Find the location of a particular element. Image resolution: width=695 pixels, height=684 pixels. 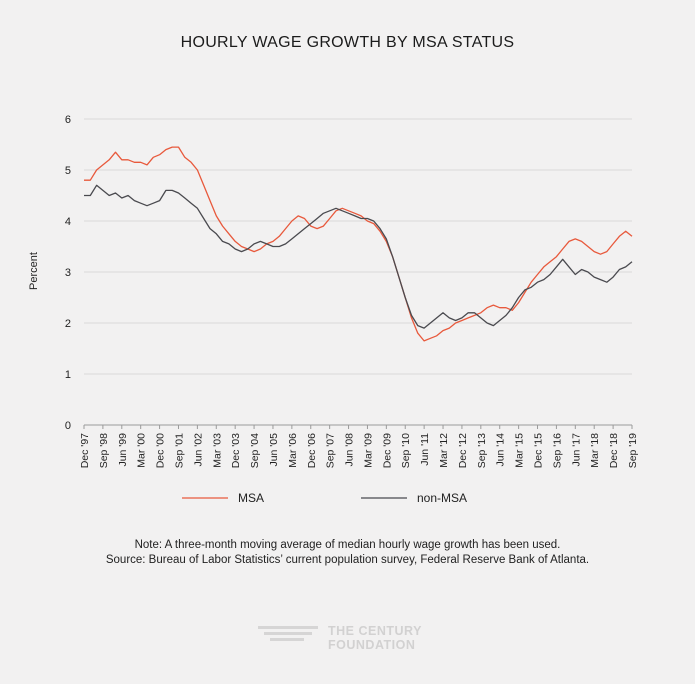

century-foundation-logo: THE CENTURY FOUNDATION is located at coordinates (353, 638).